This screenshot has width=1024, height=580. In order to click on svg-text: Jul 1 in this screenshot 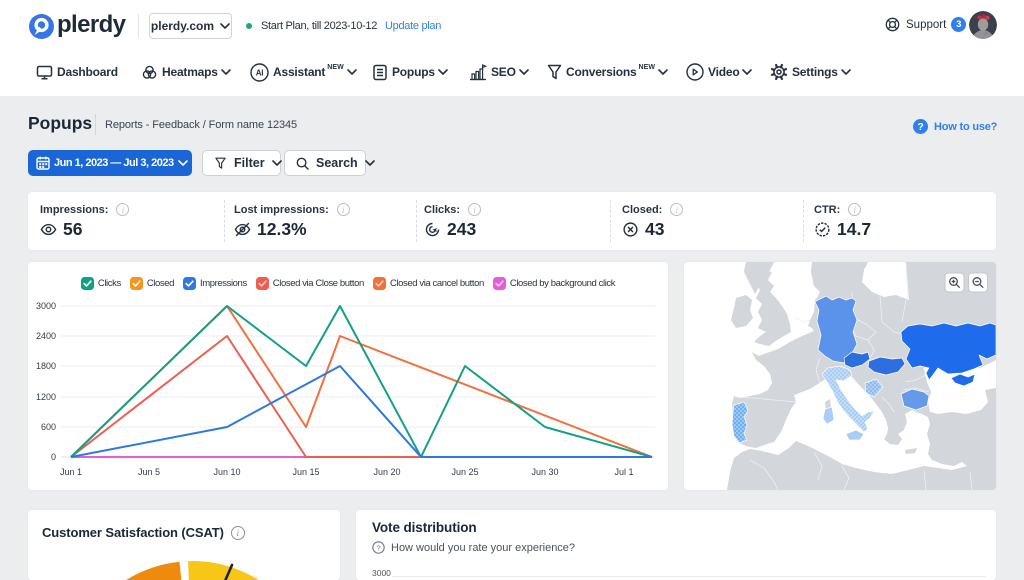, I will do `click(623, 472)`.